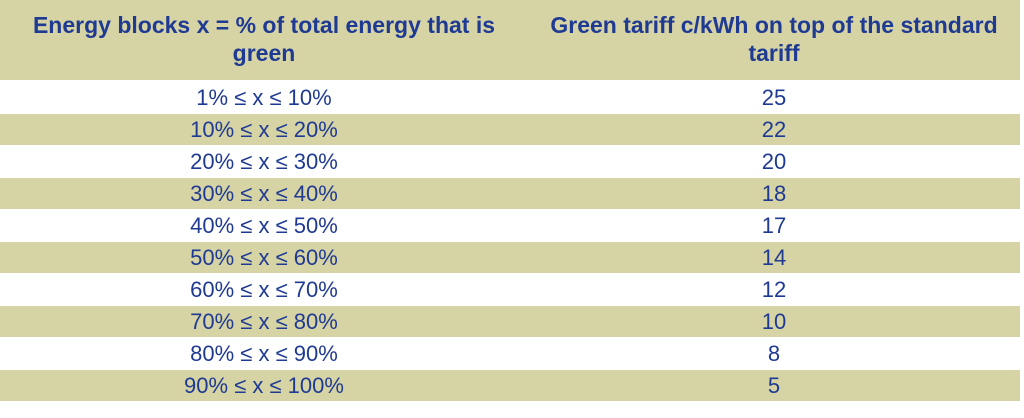  Describe the element at coordinates (264, 161) in the screenshot. I see `energy-block-cell: 20% ≤ x ≤ 30%` at that location.